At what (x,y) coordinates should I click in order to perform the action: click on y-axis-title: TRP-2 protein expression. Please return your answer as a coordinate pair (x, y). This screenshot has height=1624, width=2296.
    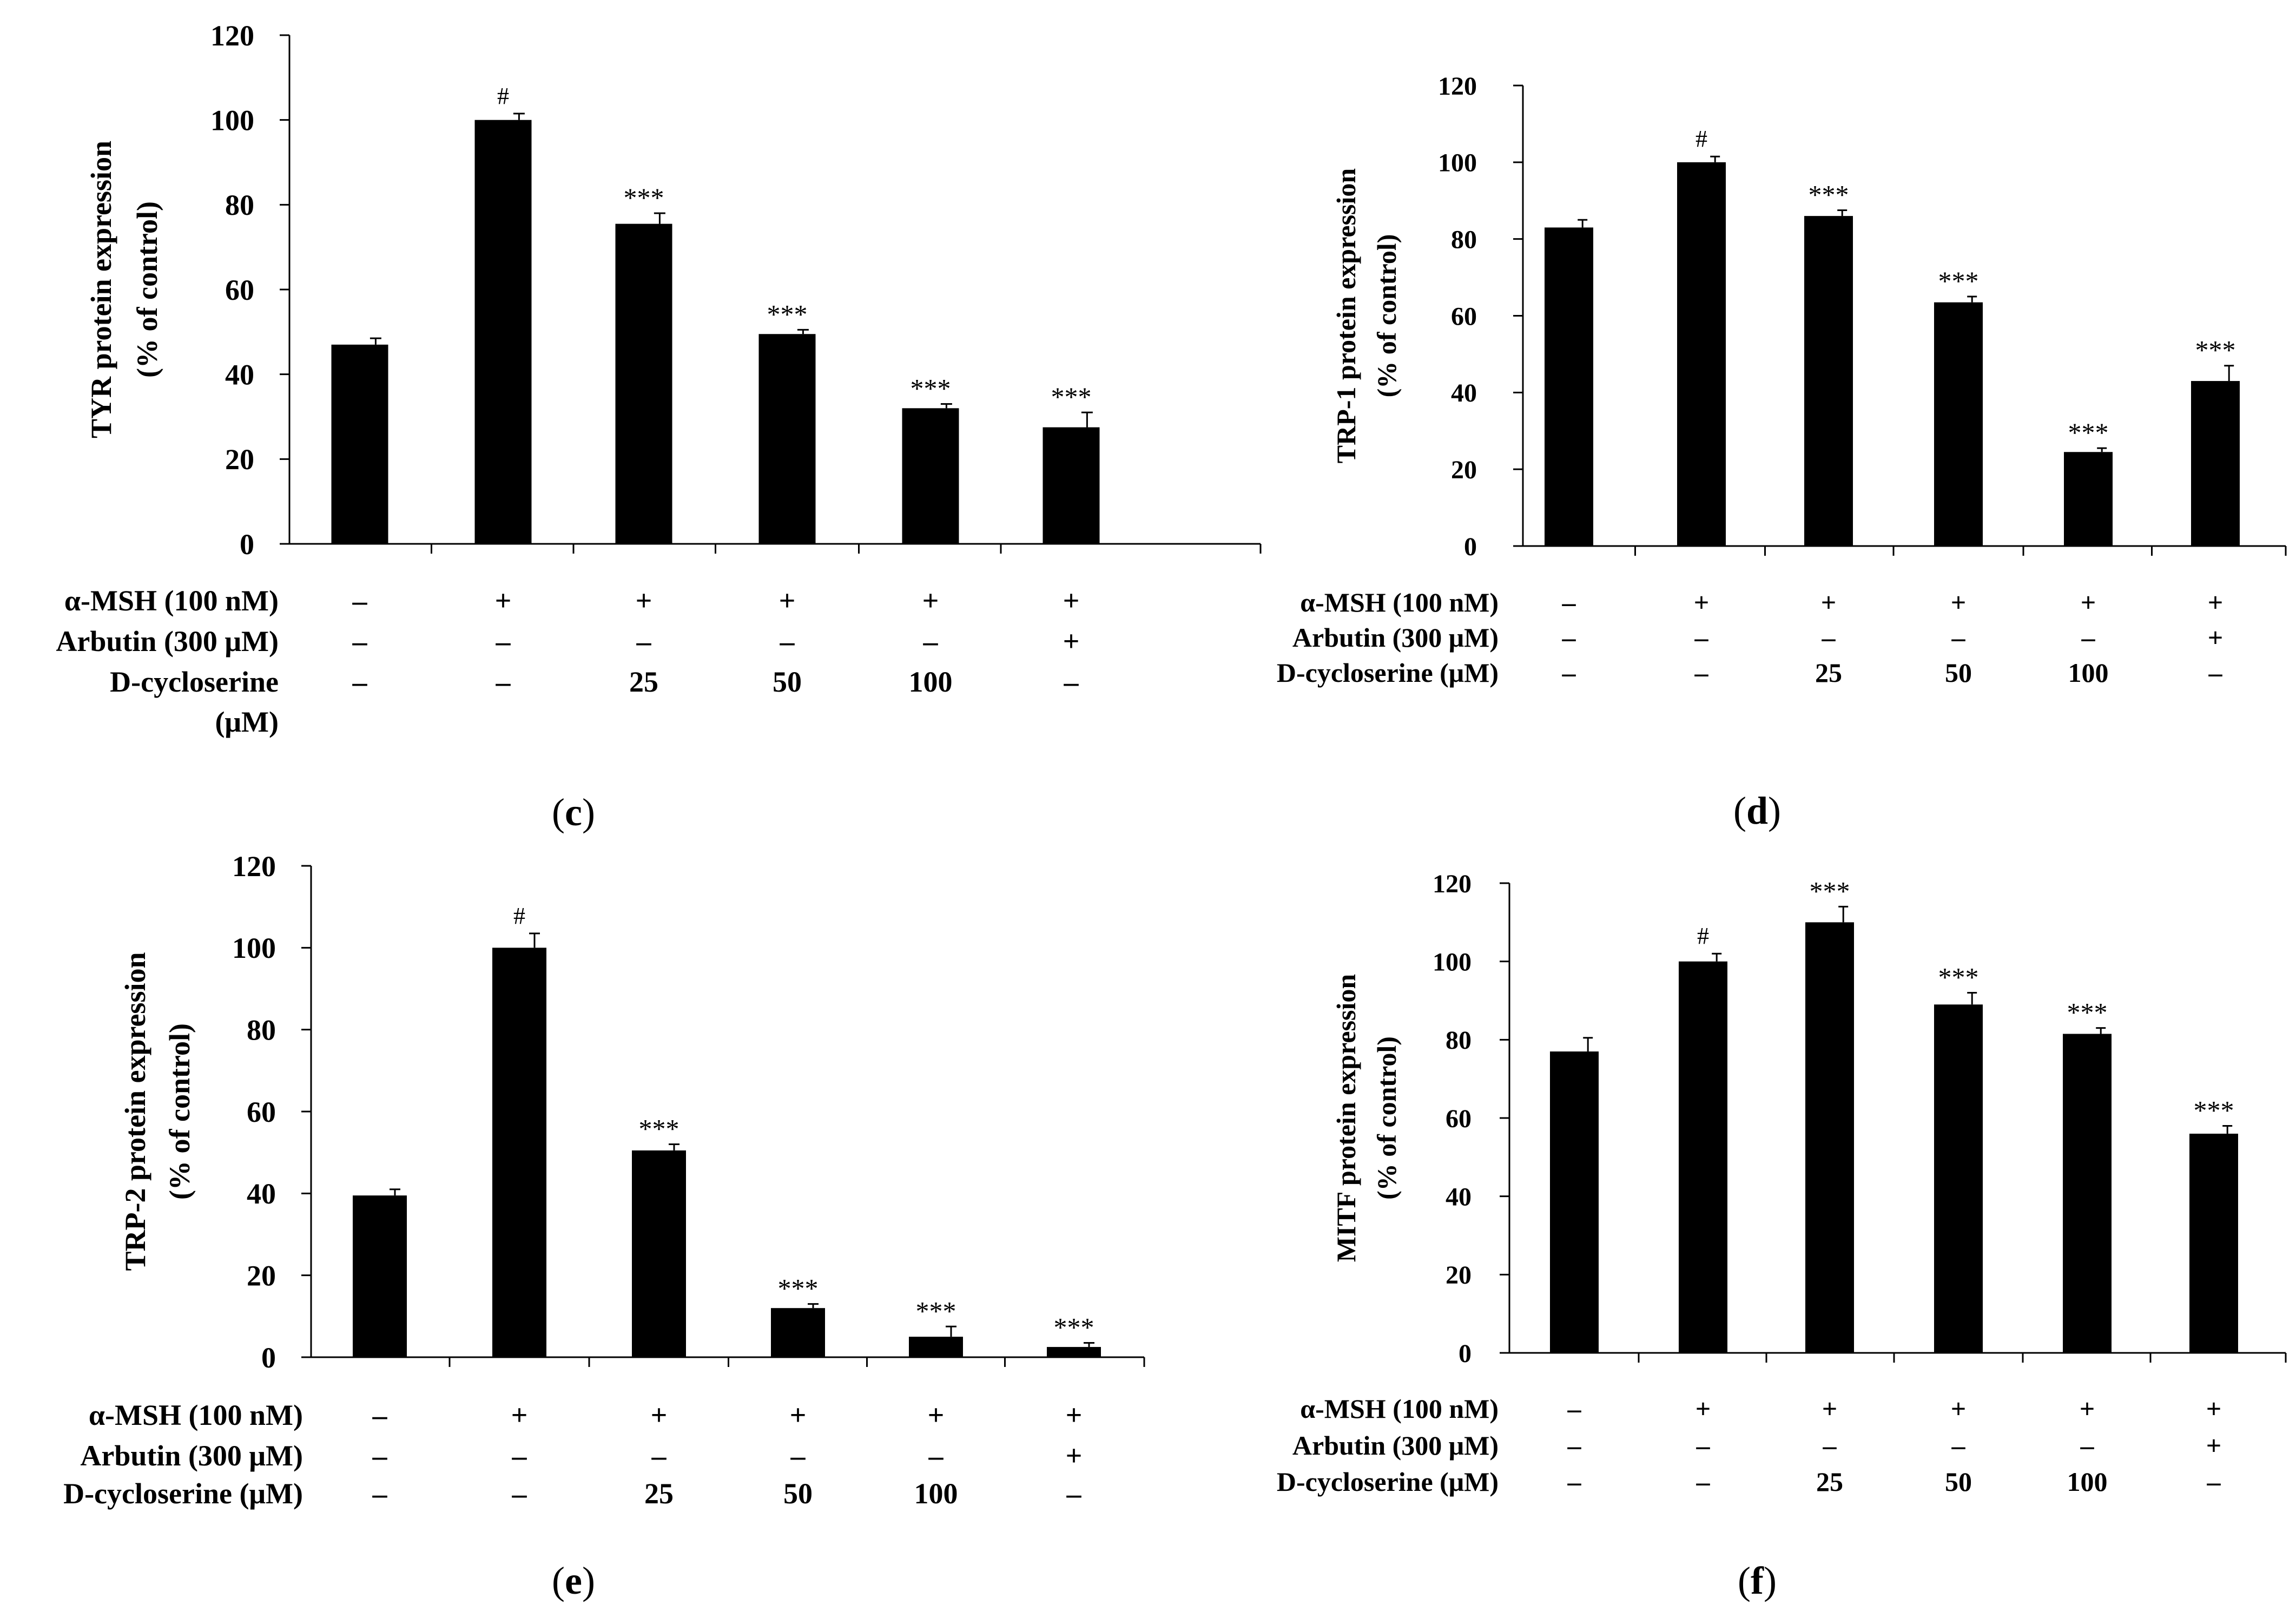
    Looking at the image, I should click on (135, 1111).